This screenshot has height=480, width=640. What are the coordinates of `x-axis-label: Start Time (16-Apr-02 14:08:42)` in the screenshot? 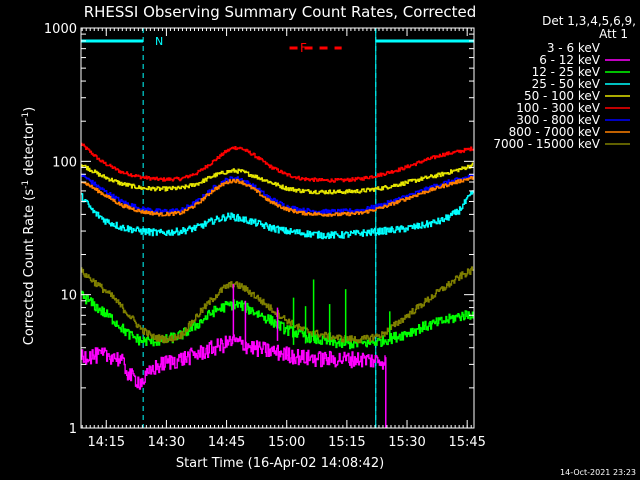 It's located at (280, 463).